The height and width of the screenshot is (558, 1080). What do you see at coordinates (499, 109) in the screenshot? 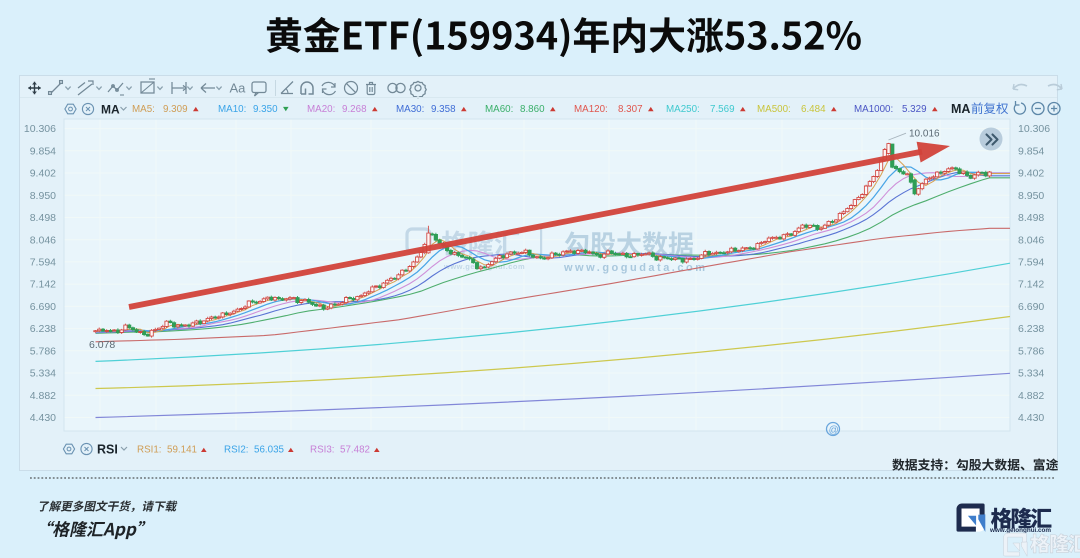
I see `svg-text: MA60:` at bounding box center [499, 109].